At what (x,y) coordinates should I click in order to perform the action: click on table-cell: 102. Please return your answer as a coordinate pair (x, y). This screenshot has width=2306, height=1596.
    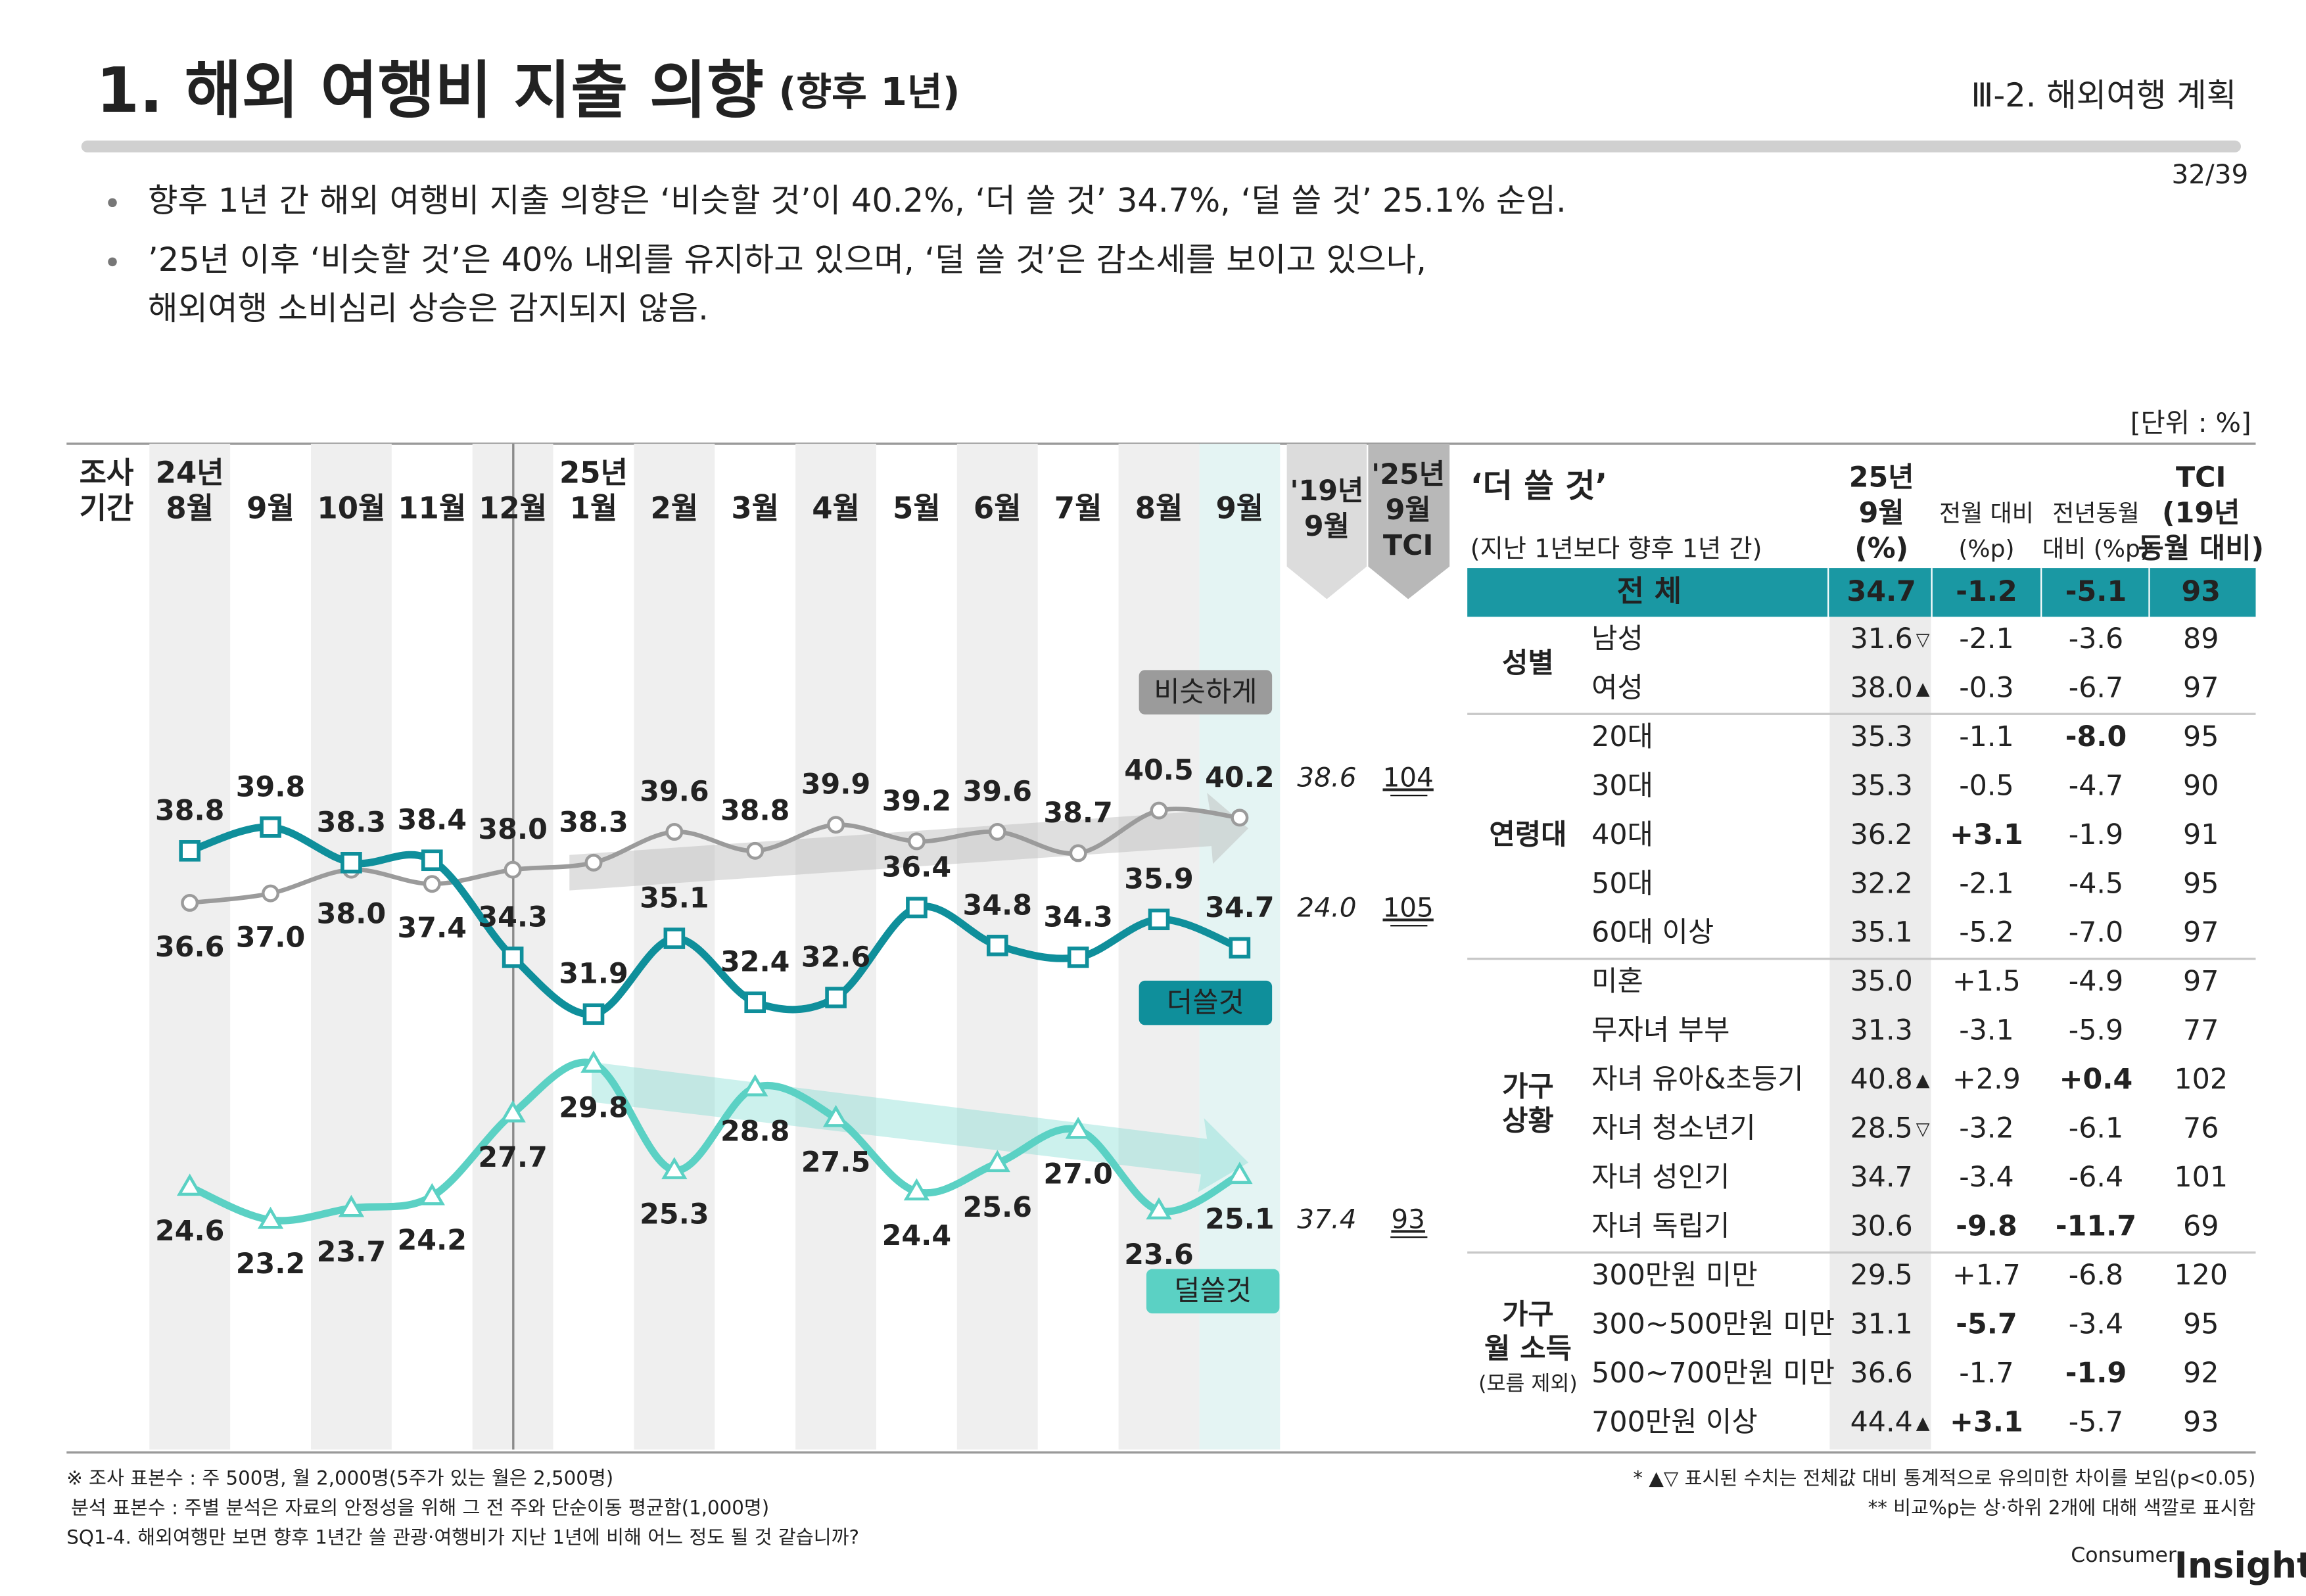
    Looking at the image, I should click on (2201, 1079).